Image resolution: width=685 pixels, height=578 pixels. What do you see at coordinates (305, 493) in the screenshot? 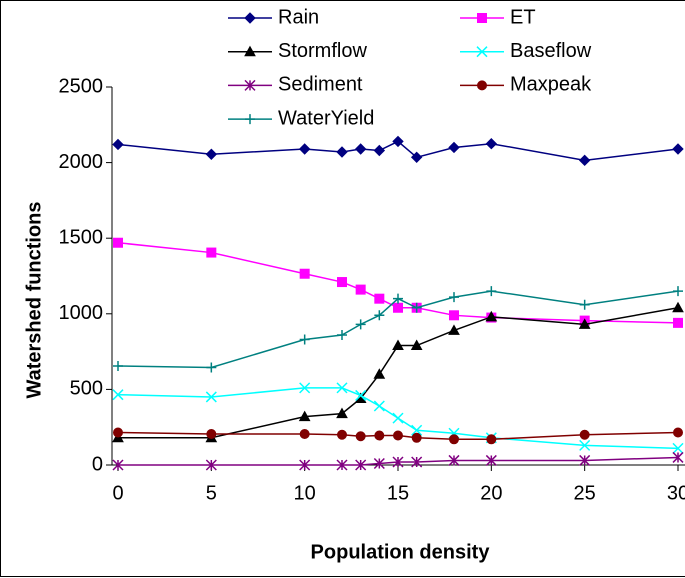
I see `x-tick-label: 10` at bounding box center [305, 493].